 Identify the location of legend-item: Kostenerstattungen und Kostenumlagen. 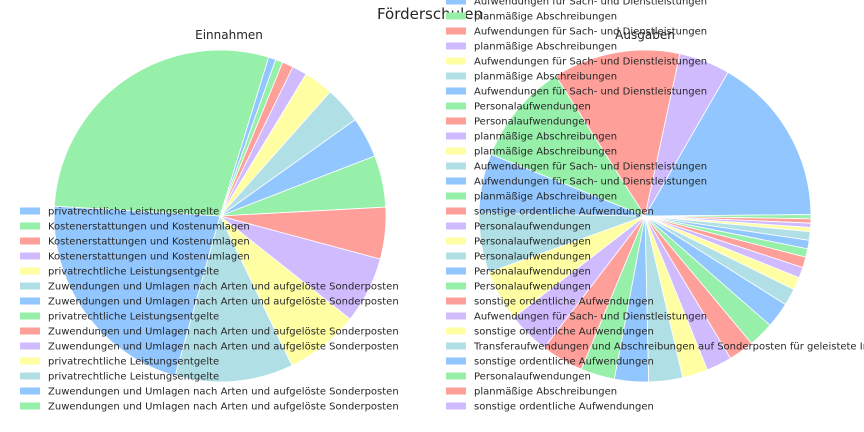
(135, 257).